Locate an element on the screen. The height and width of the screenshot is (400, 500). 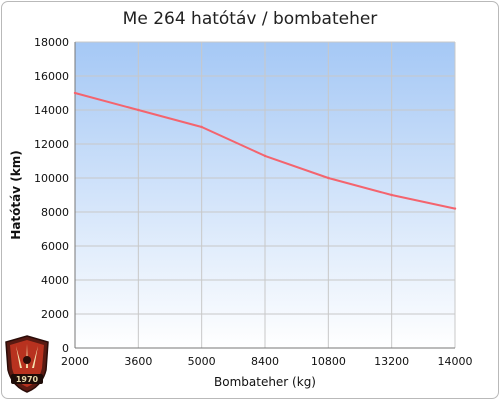
logo-text: 1970 is located at coordinates (27, 379).